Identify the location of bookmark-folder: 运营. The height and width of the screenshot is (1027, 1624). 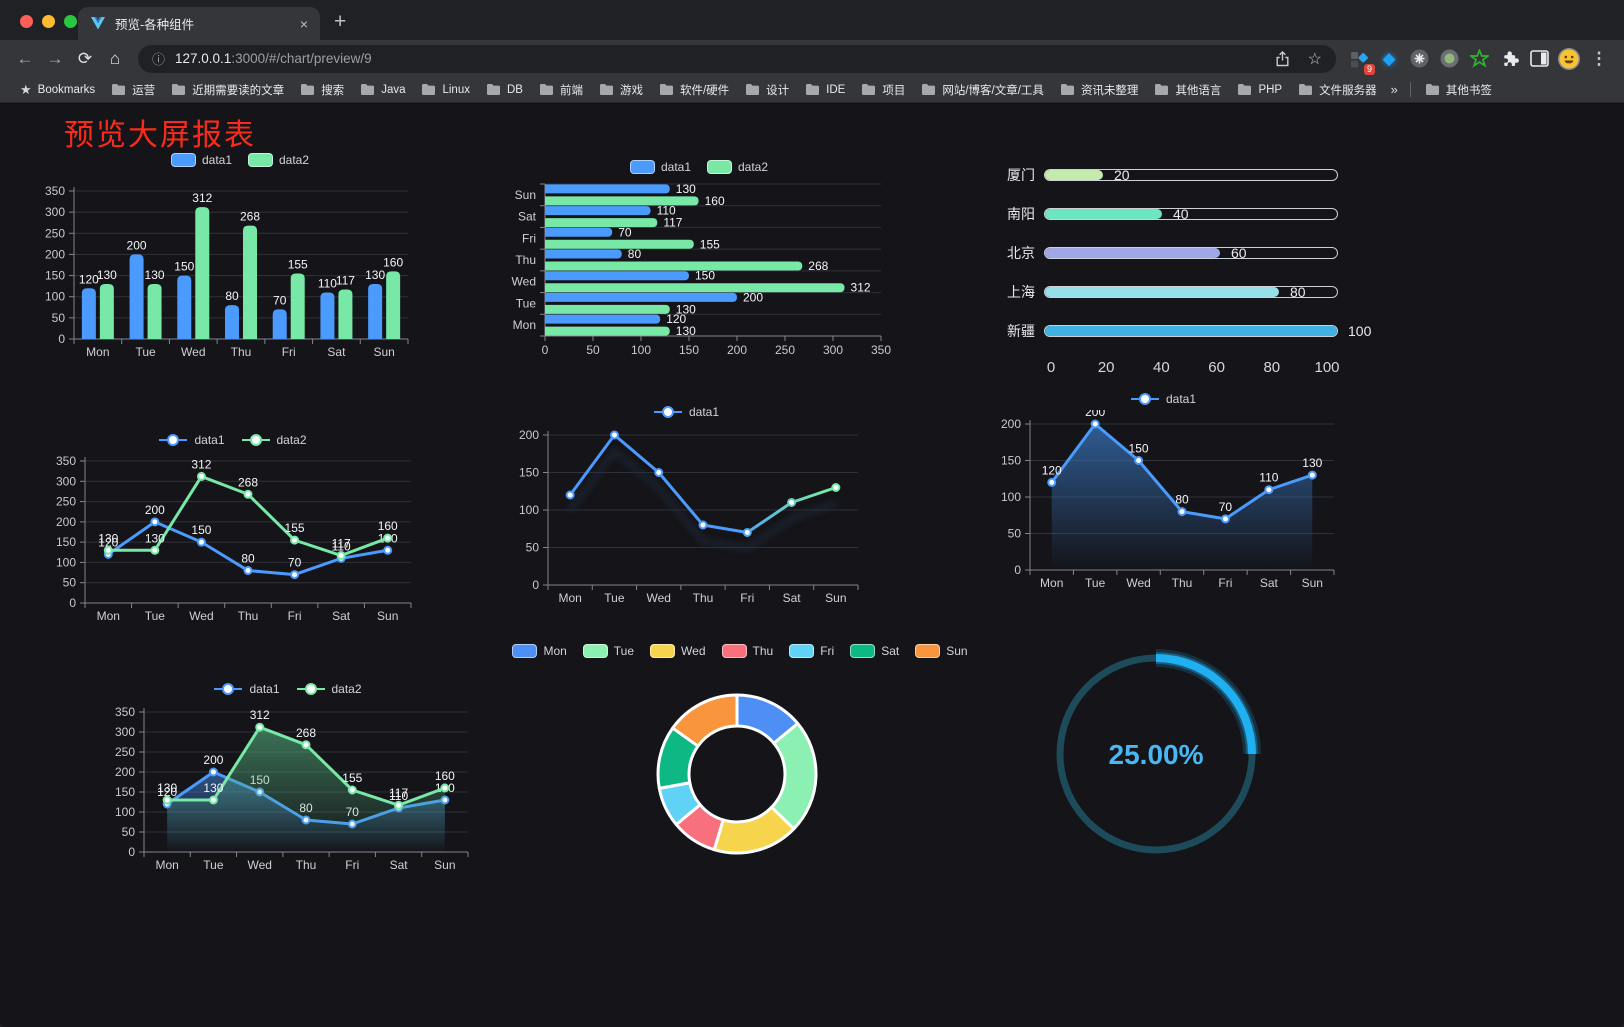
(133, 90).